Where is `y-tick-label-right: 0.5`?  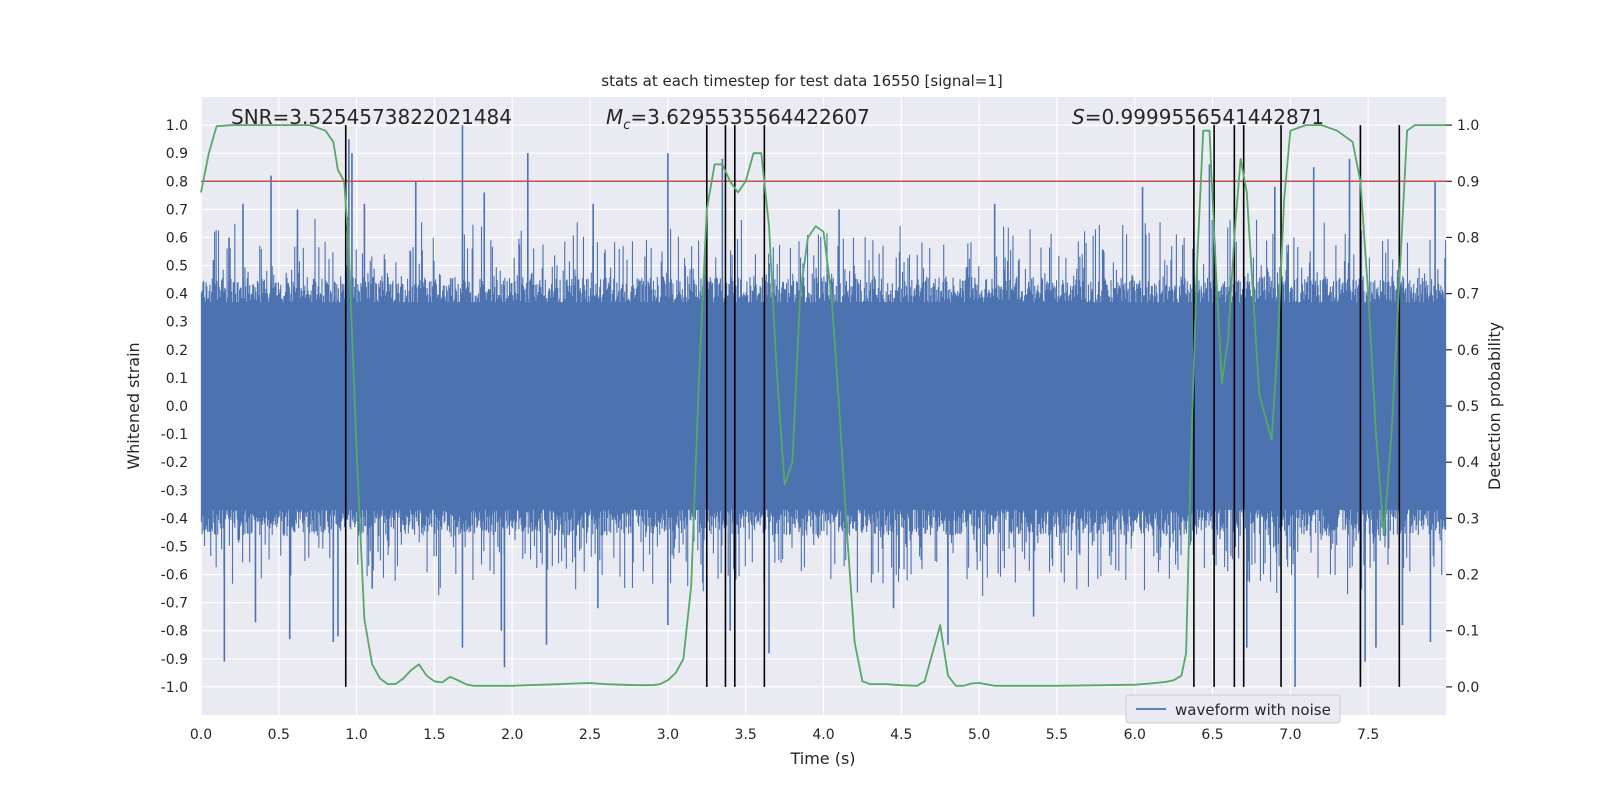
y-tick-label-right: 0.5 is located at coordinates (1468, 407).